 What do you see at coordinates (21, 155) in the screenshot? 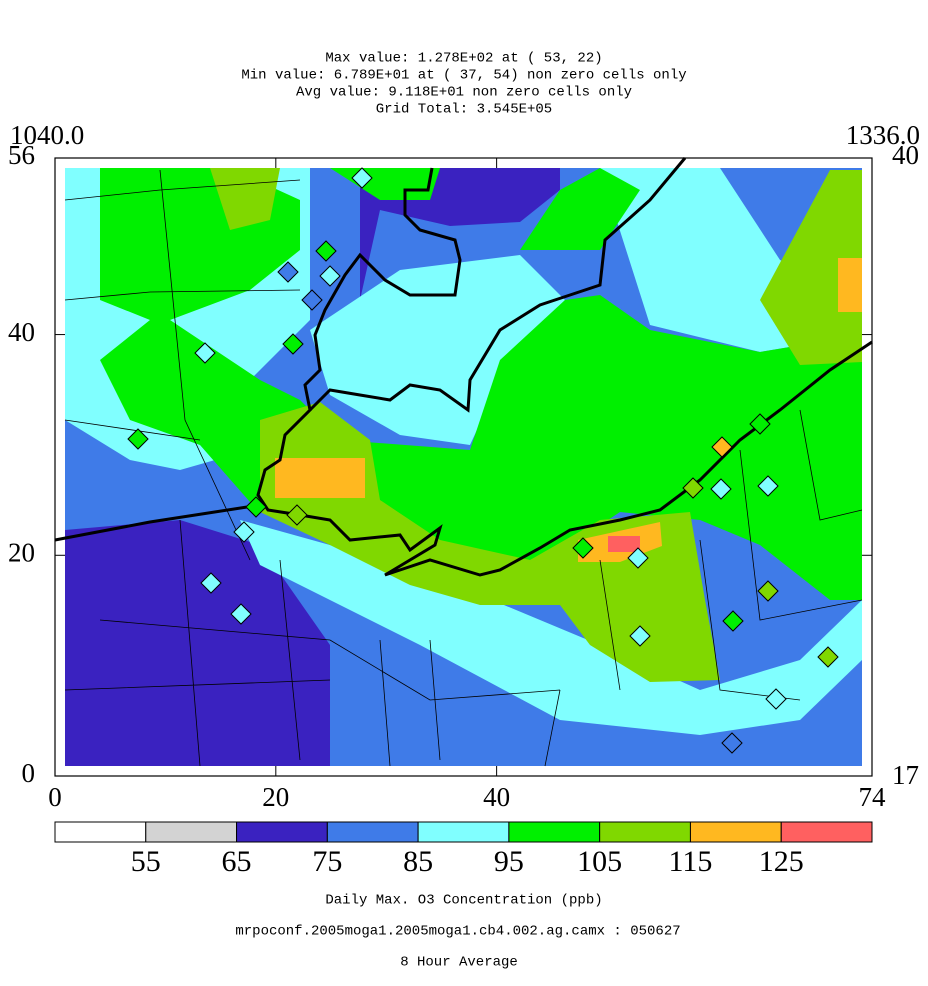
I see `y-tick-label: 56` at bounding box center [21, 155].